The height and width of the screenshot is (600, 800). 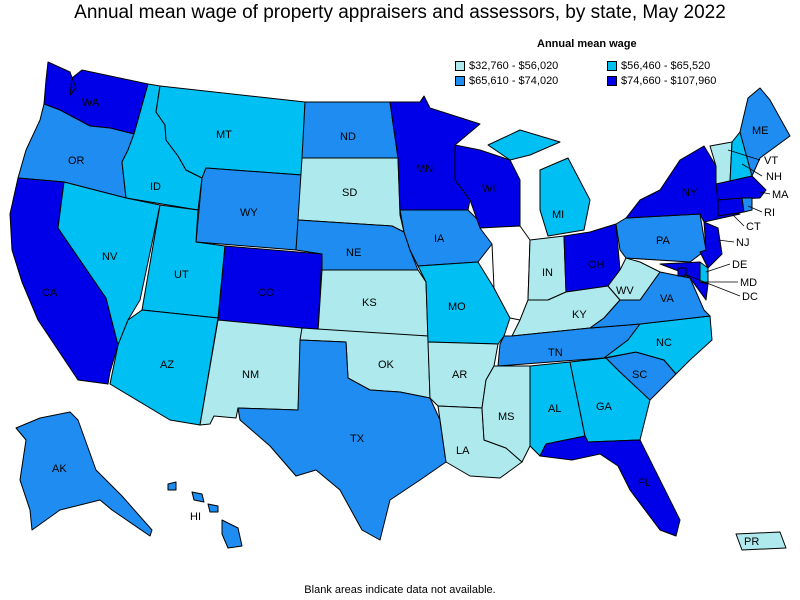 I want to click on state-va, so click(x=650, y=300).